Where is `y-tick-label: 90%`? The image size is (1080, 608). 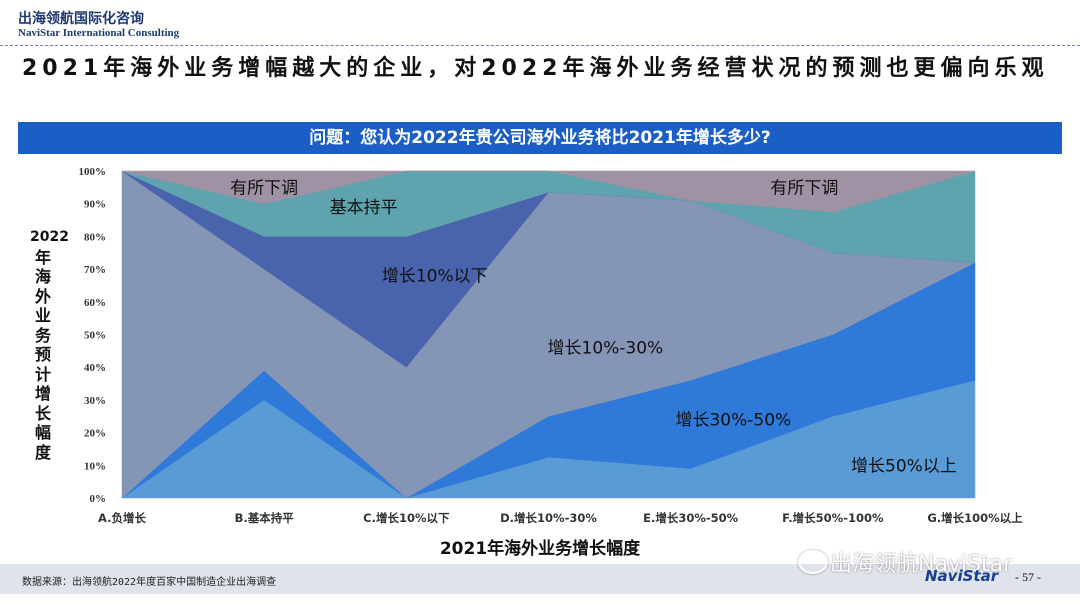 y-tick-label: 90% is located at coordinates (95, 205).